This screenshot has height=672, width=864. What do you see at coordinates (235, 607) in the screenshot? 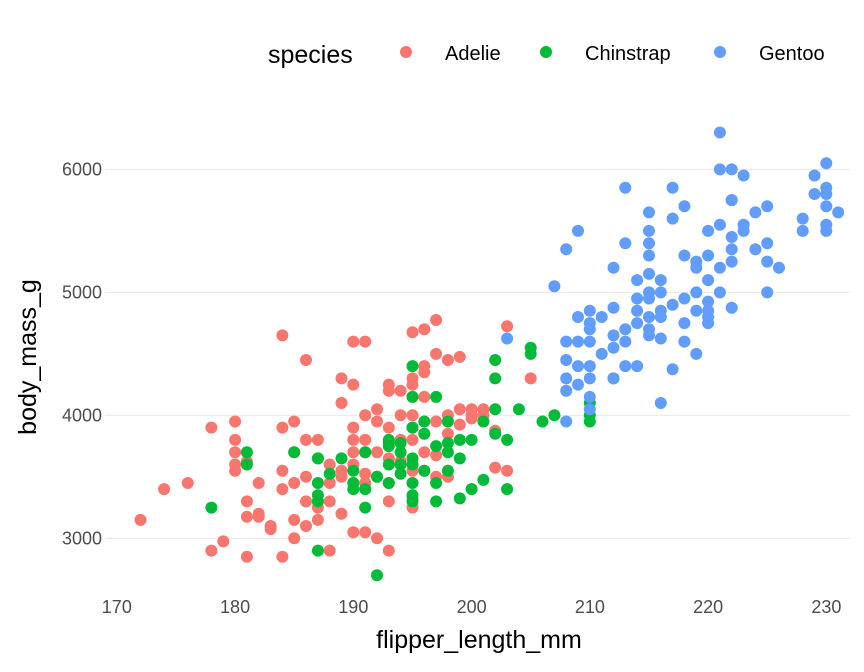
I see `x-tick-label: 180` at bounding box center [235, 607].